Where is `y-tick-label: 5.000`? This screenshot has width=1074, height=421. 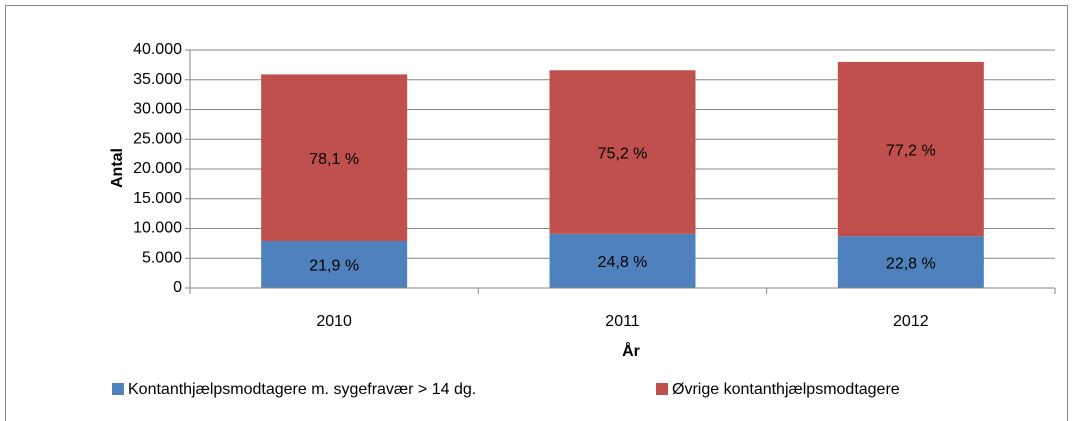
y-tick-label: 5.000 is located at coordinates (162, 257).